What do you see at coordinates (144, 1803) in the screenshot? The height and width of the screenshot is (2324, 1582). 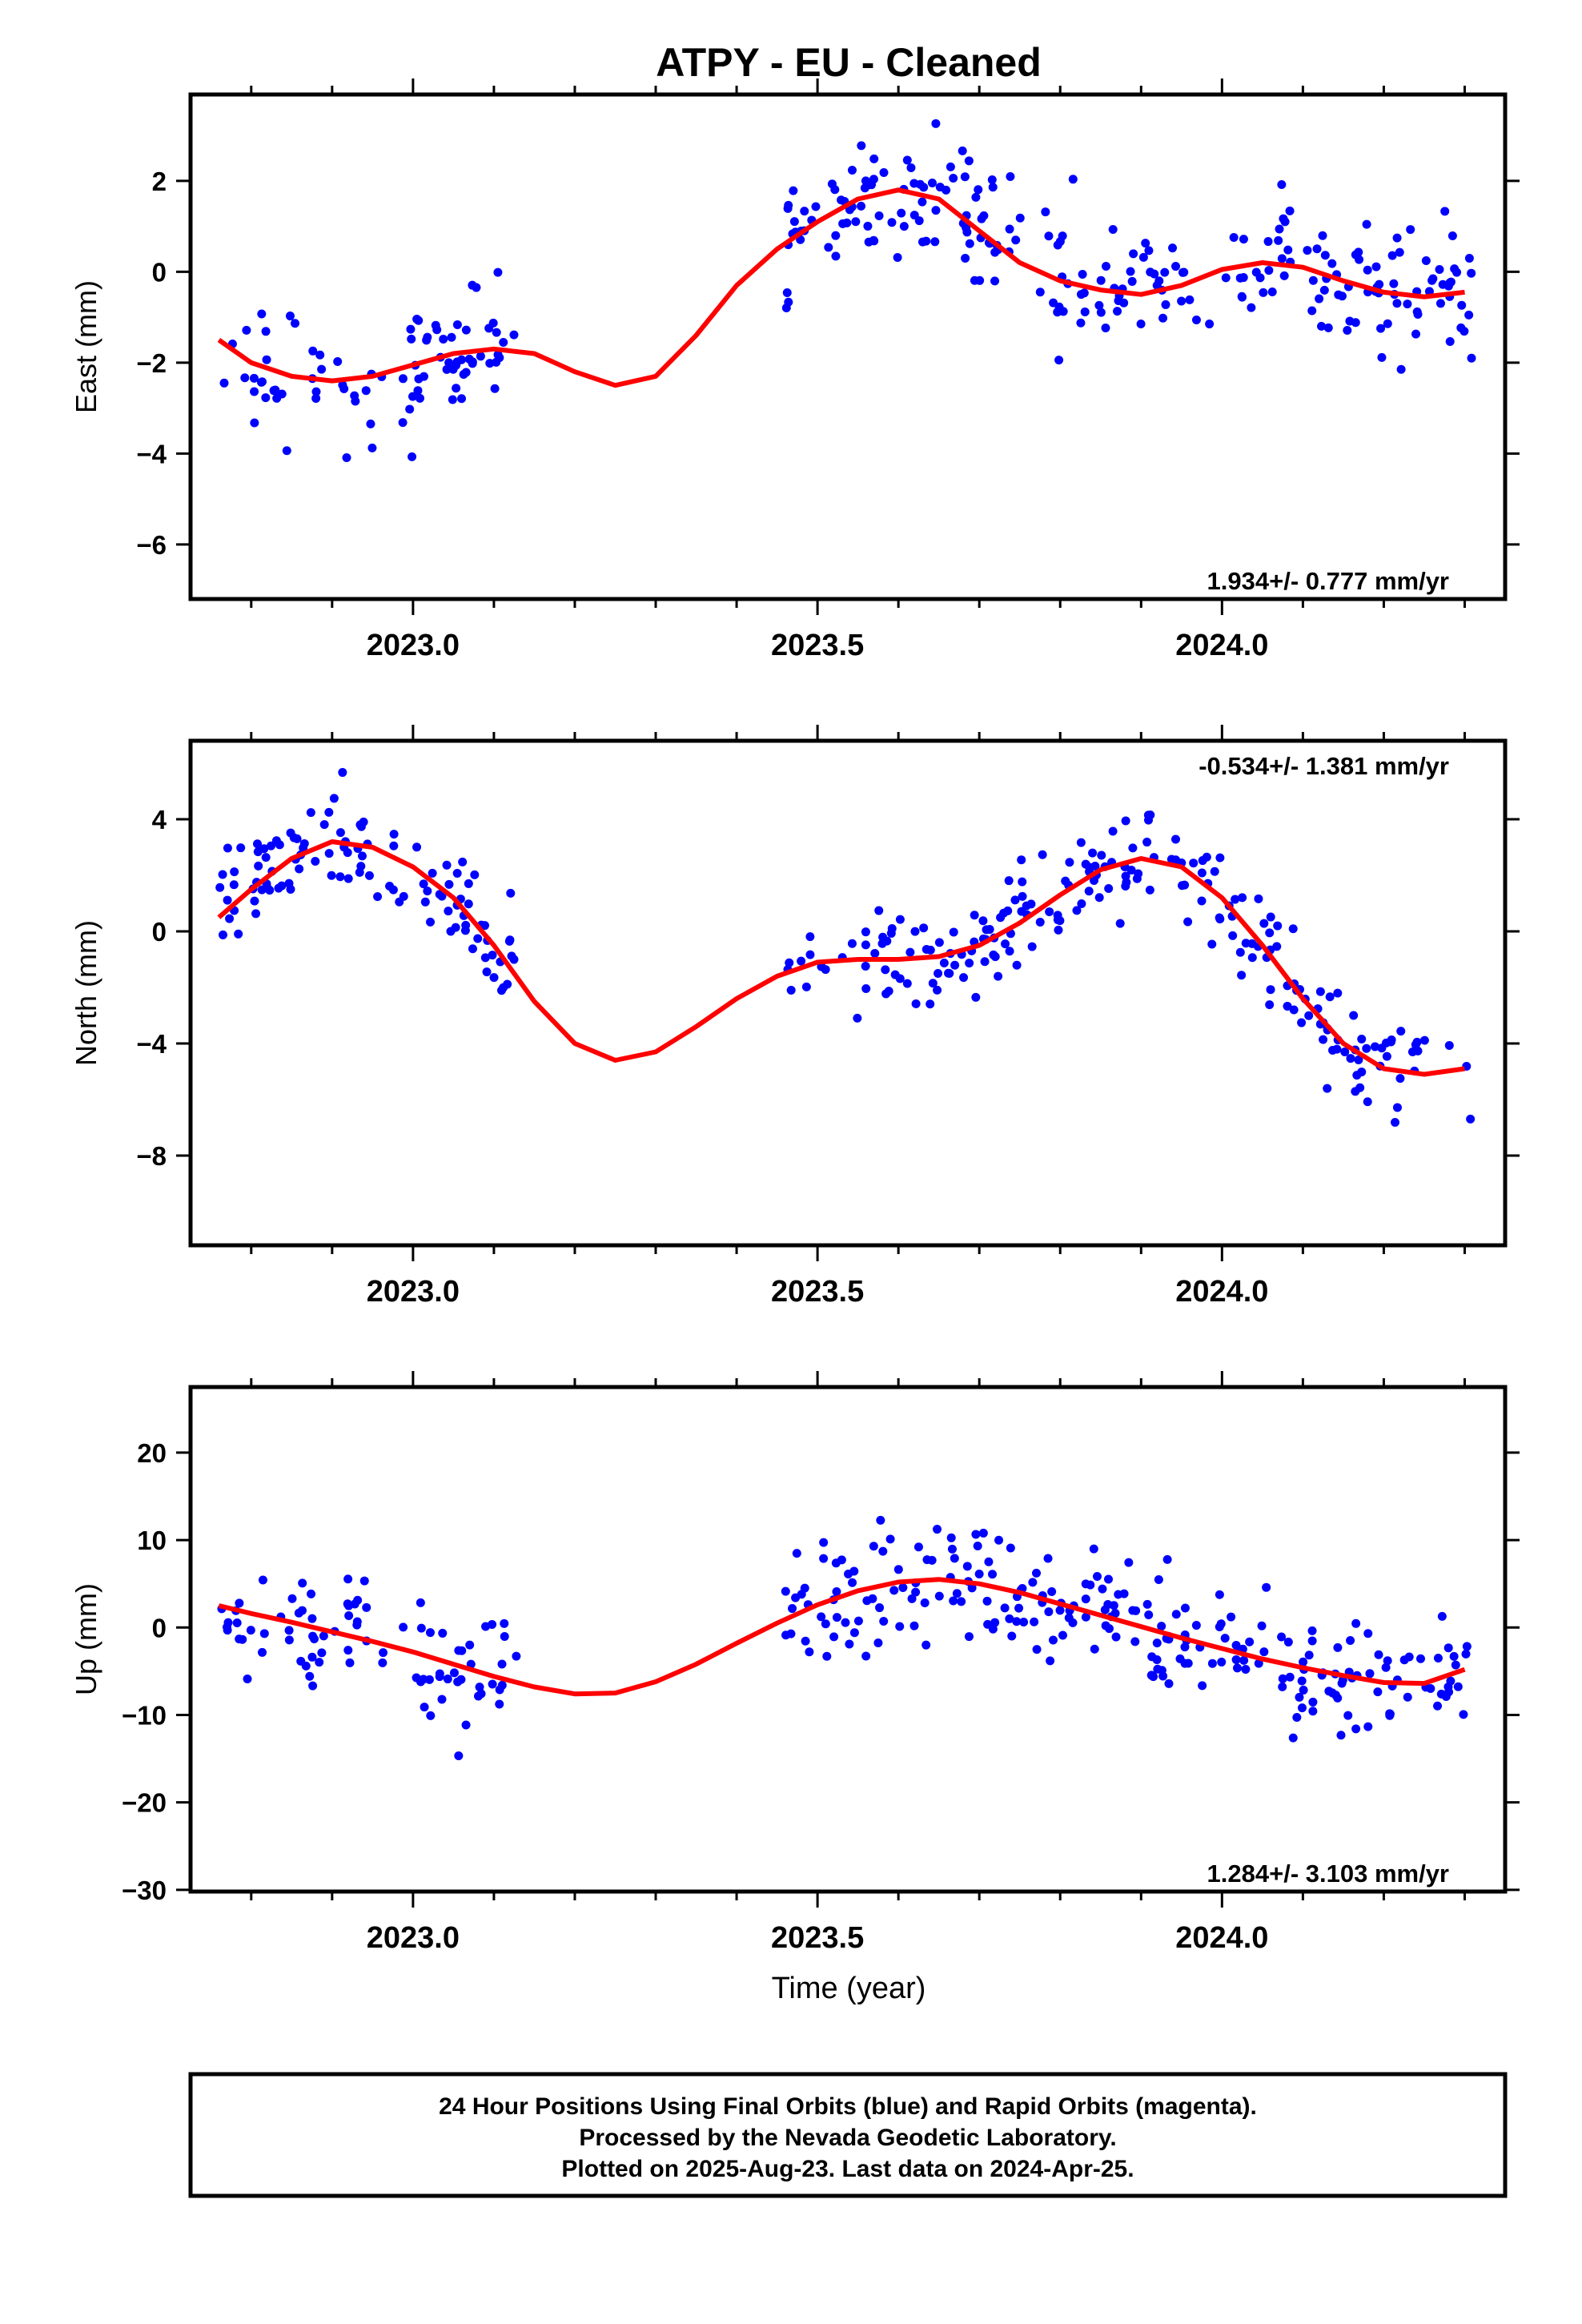 I see `y-tick-label: −20` at bounding box center [144, 1803].